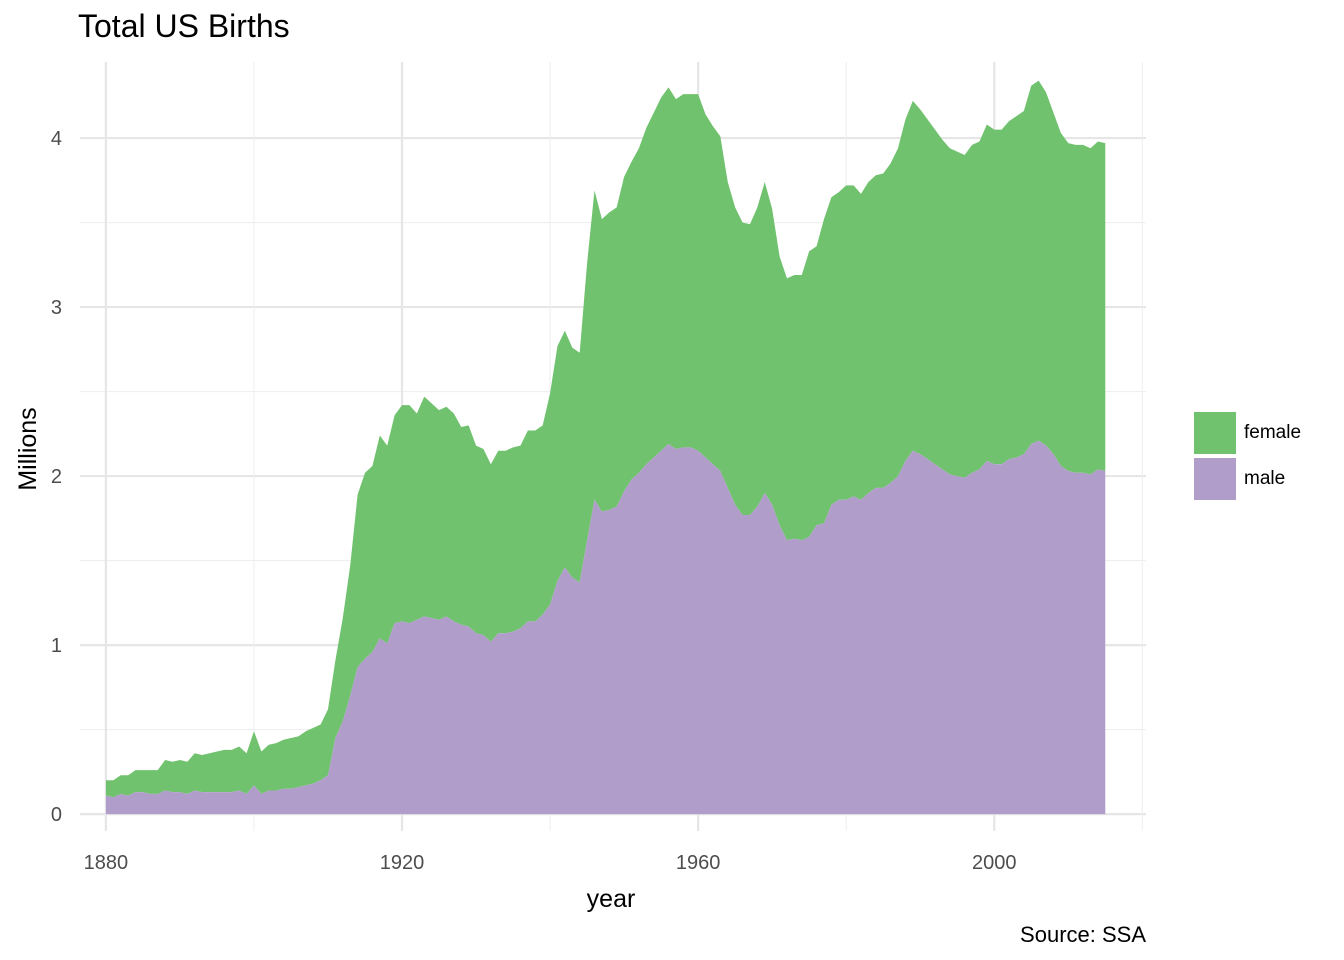  What do you see at coordinates (1083, 934) in the screenshot?
I see `source-caption: Source: SSA` at bounding box center [1083, 934].